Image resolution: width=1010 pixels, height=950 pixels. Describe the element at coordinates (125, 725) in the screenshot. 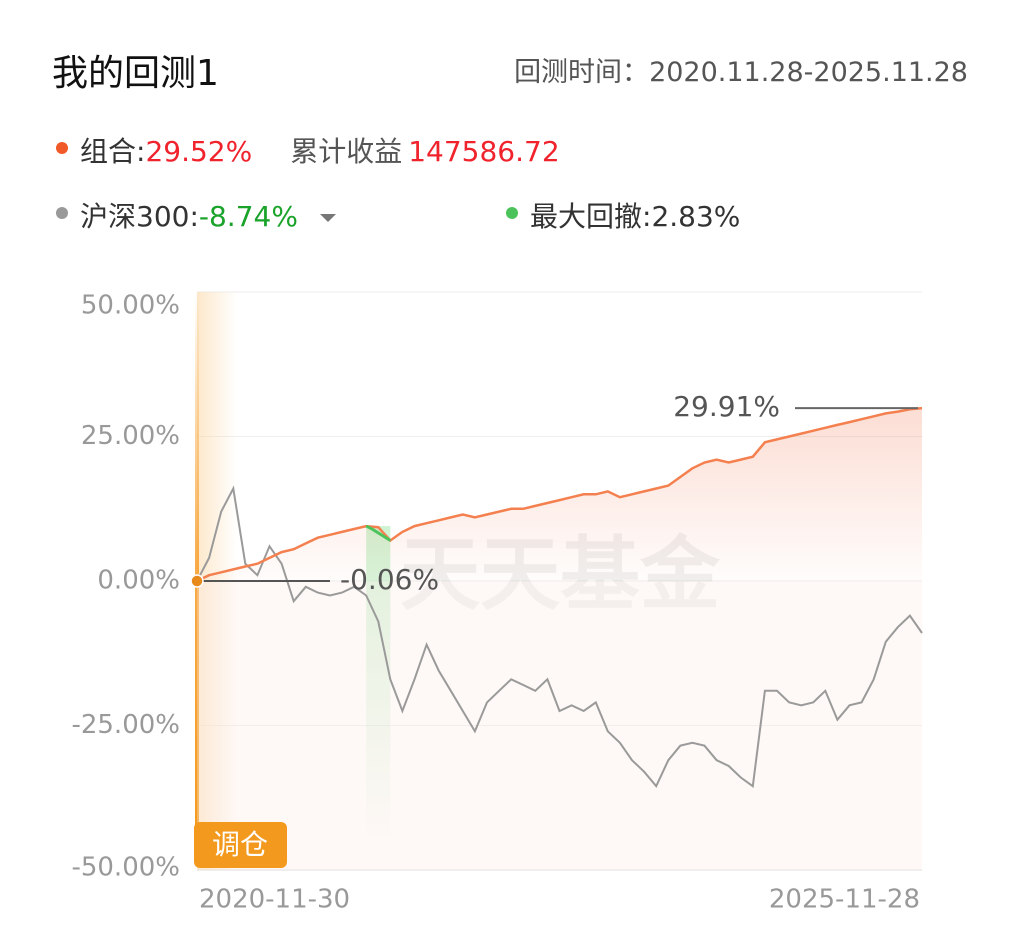

I see `y-tick-label: -25.00%` at that location.